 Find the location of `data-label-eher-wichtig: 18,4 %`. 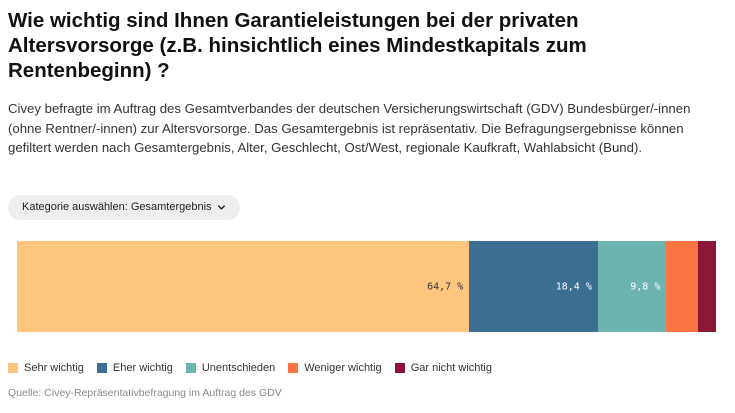

data-label-eher-wichtig: 18,4 % is located at coordinates (573, 286).